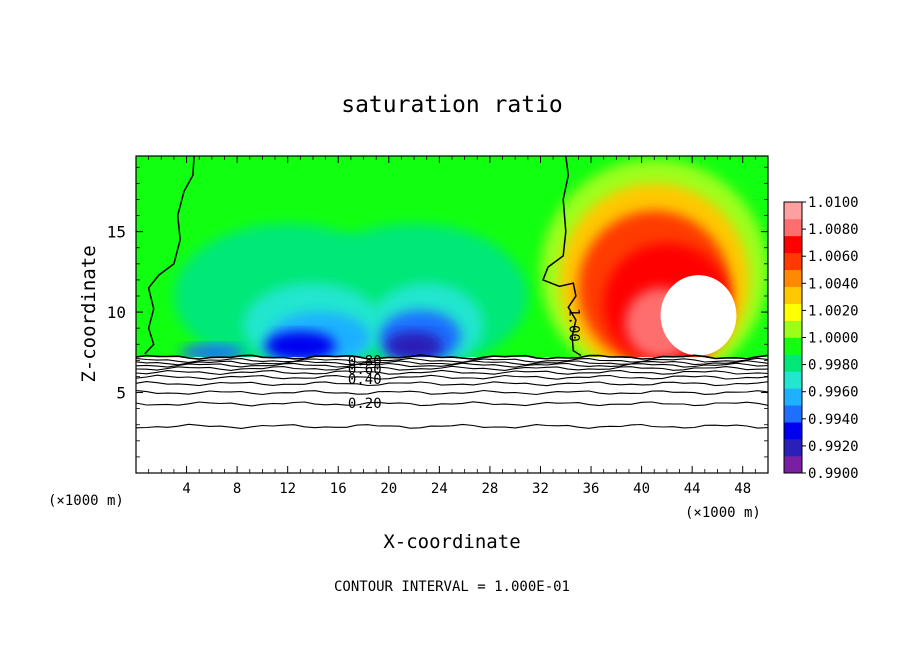 This screenshot has width=904, height=654. Describe the element at coordinates (641, 489) in the screenshot. I see `x-tick-label-9: 40` at that location.